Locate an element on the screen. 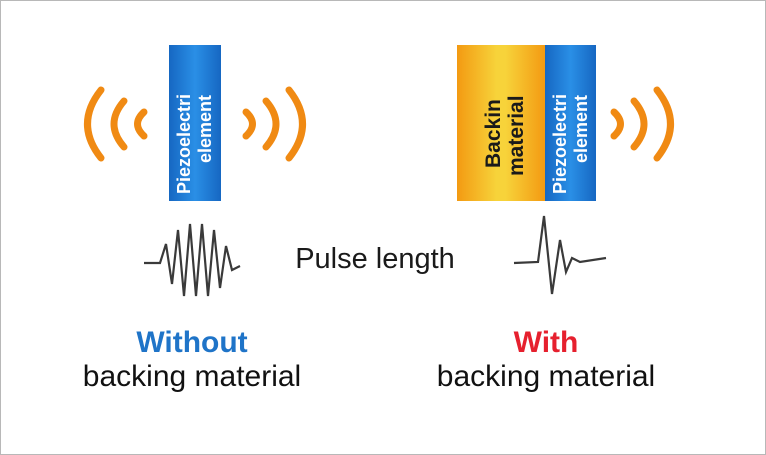  right-caption: With backing material is located at coordinates (546, 360).